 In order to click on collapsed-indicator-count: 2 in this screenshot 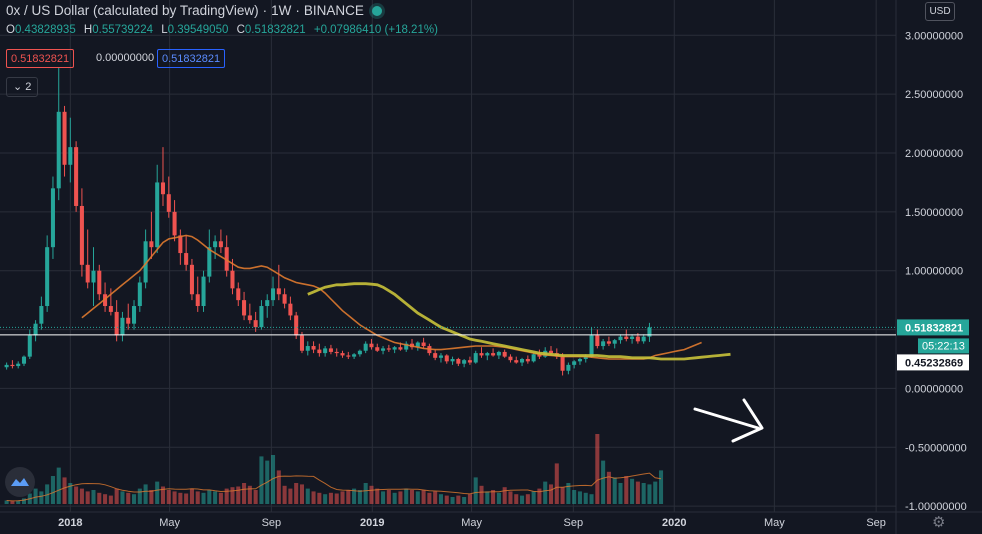, I will do `click(28, 87)`.